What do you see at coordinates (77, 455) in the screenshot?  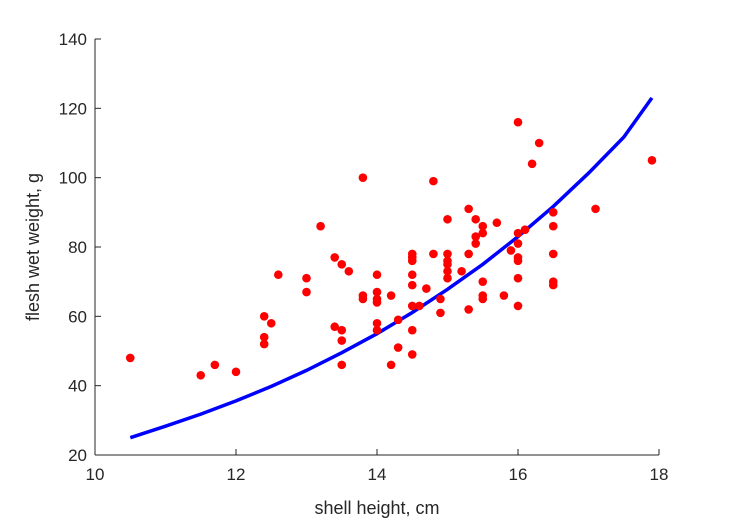 I see `y-tick-label: 20` at bounding box center [77, 455].